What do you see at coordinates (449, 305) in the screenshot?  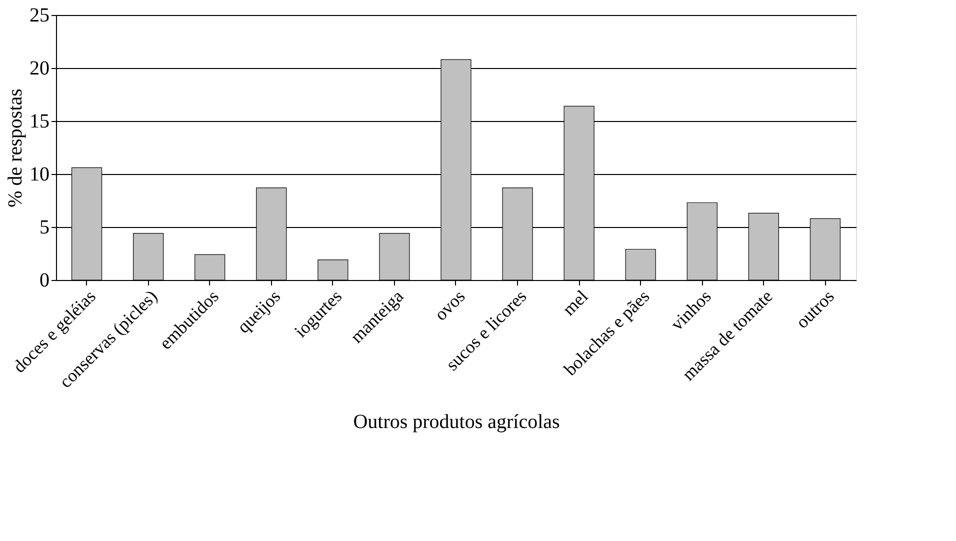 I see `x-tick-label: ovos` at bounding box center [449, 305].